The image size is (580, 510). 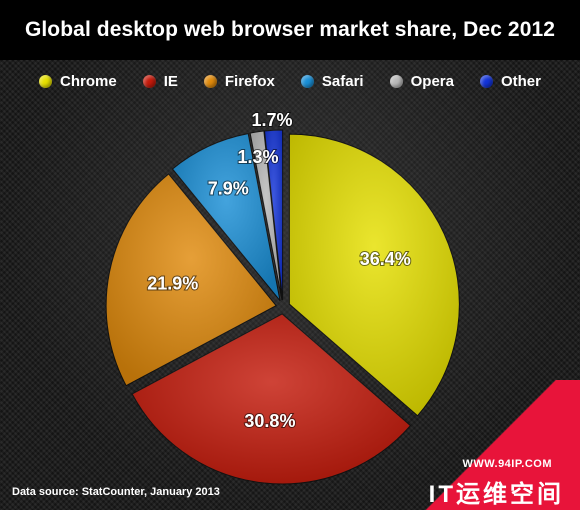 I want to click on legend-label: Safari, so click(x=342, y=81).